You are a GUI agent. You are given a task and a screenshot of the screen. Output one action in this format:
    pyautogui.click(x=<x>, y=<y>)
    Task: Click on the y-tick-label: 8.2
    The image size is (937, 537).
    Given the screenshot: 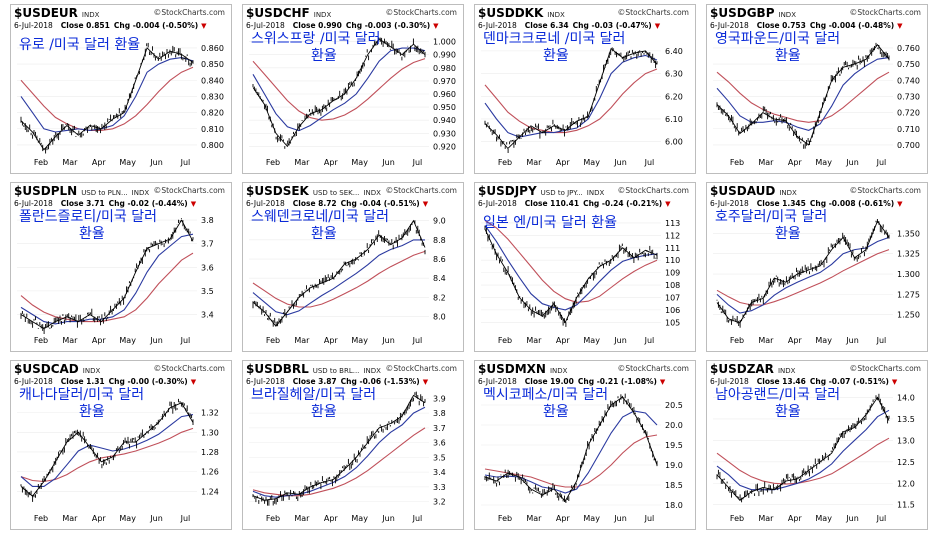 What is the action you would take?
    pyautogui.click(x=439, y=297)
    